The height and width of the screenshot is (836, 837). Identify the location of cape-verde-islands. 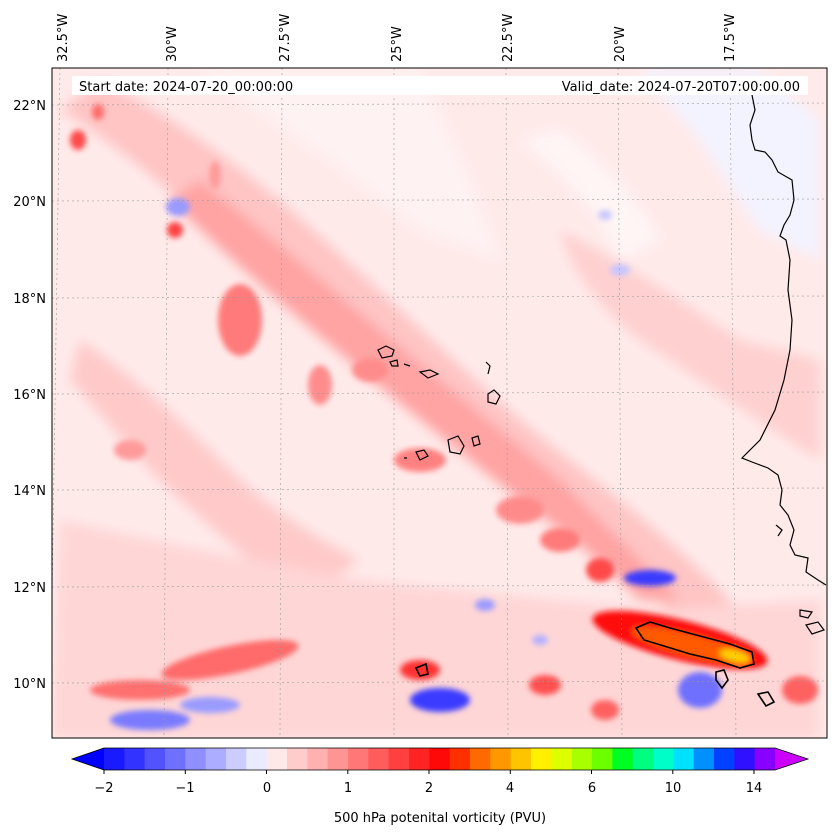
(439, 403).